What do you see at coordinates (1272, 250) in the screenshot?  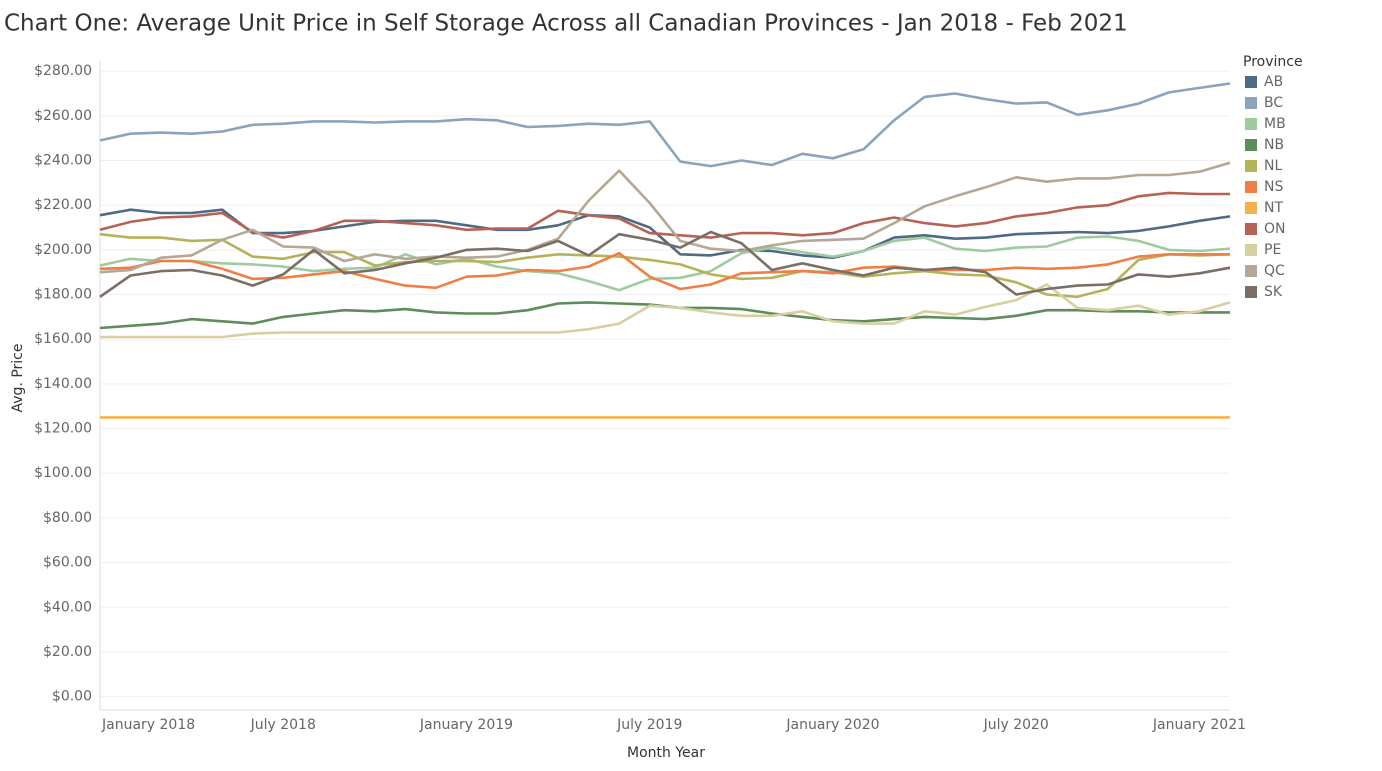 I see `legend-label: PE` at bounding box center [1272, 250].